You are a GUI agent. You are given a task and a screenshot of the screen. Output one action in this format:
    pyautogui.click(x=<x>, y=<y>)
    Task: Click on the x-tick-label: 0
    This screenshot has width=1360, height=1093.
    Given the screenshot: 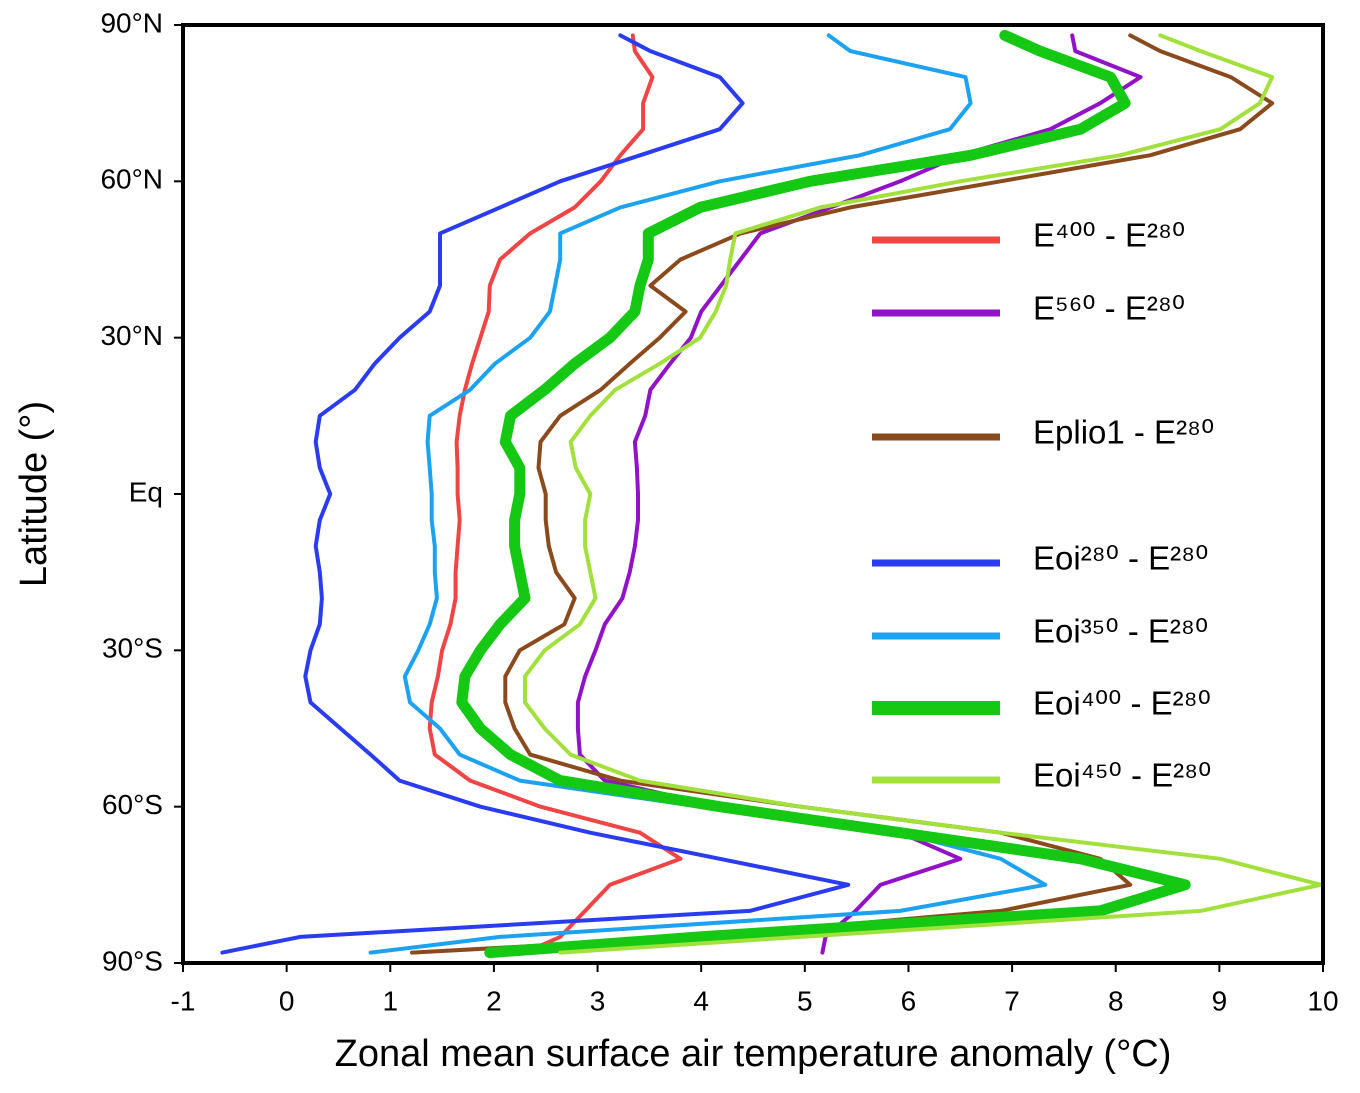 What is the action you would take?
    pyautogui.click(x=287, y=1000)
    